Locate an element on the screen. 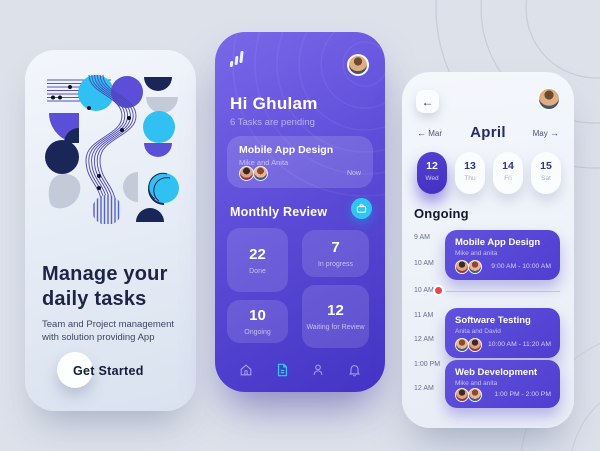  back-arrow-icon: ← is located at coordinates (427, 101).